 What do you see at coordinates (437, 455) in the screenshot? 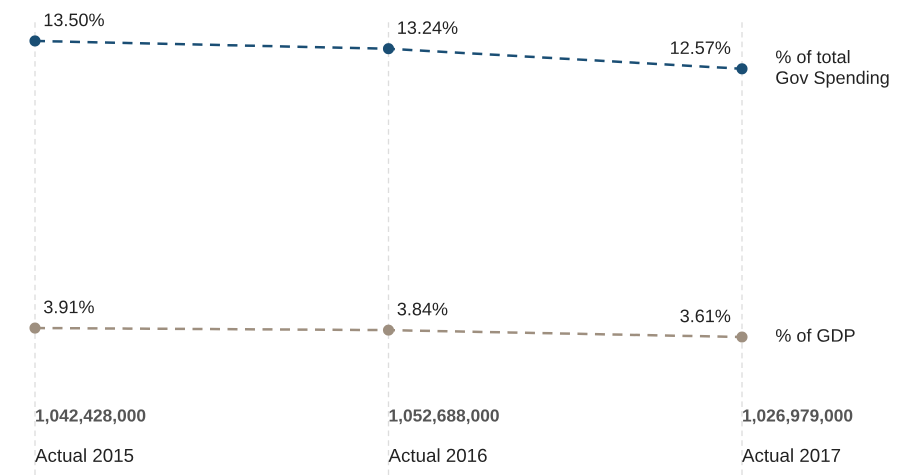
I see `x-tick-label: Actual 2016` at bounding box center [437, 455].